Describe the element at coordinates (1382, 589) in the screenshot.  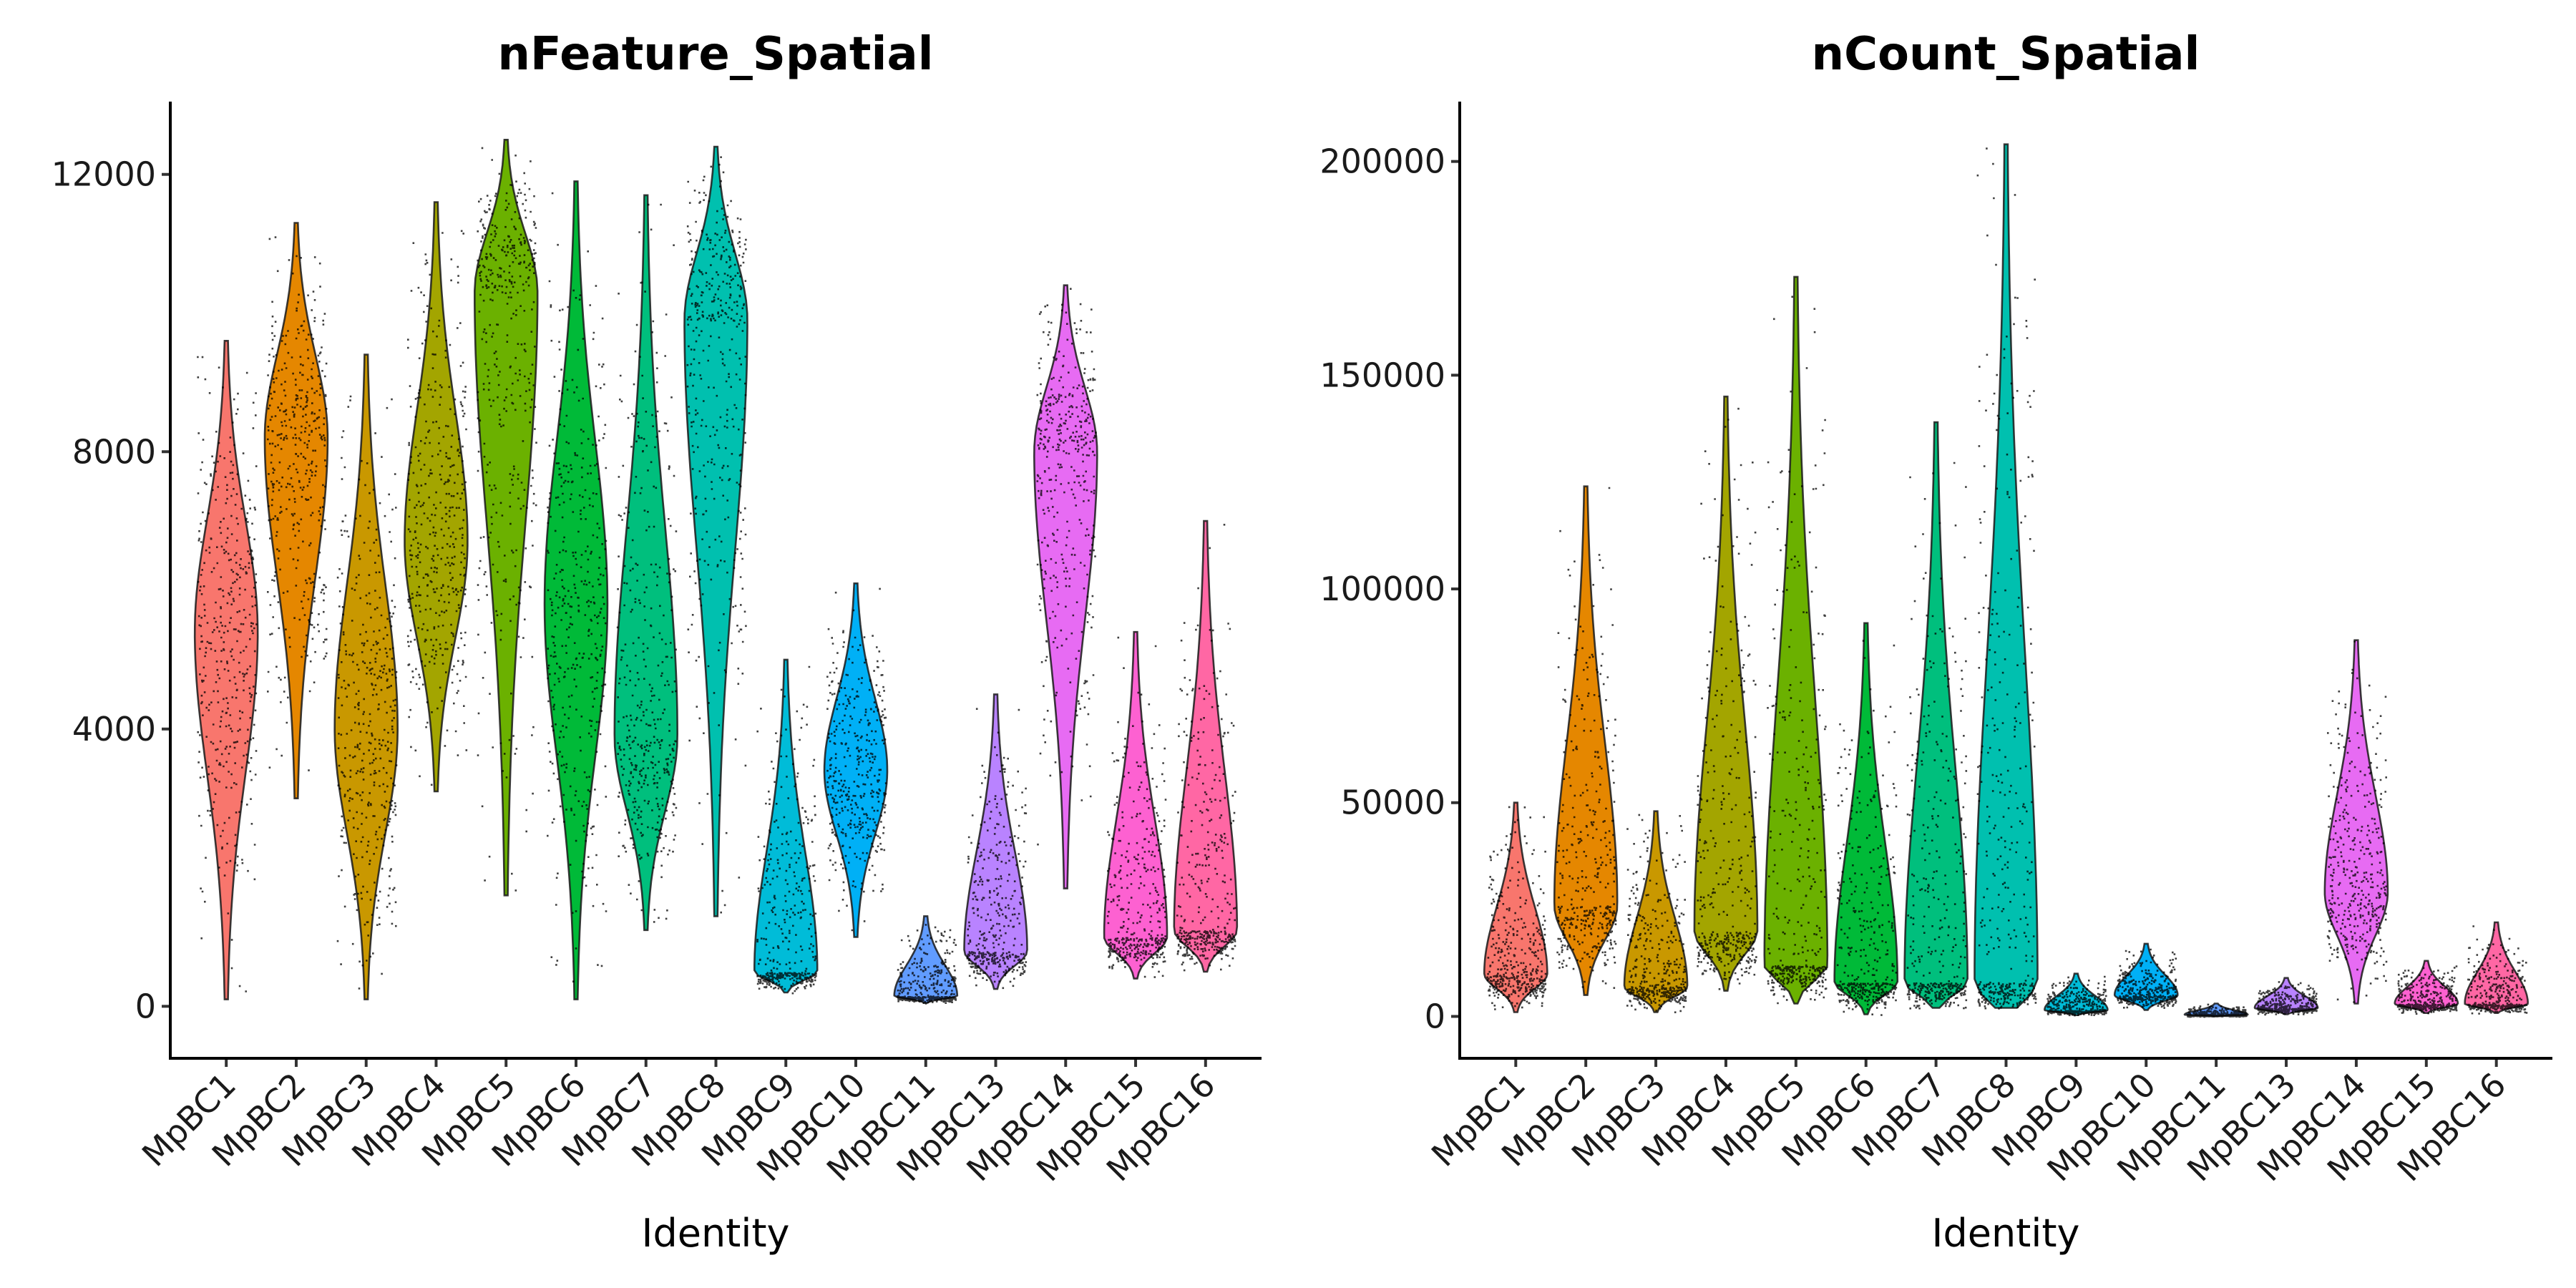
I see `y-tick-label: 100000` at that location.